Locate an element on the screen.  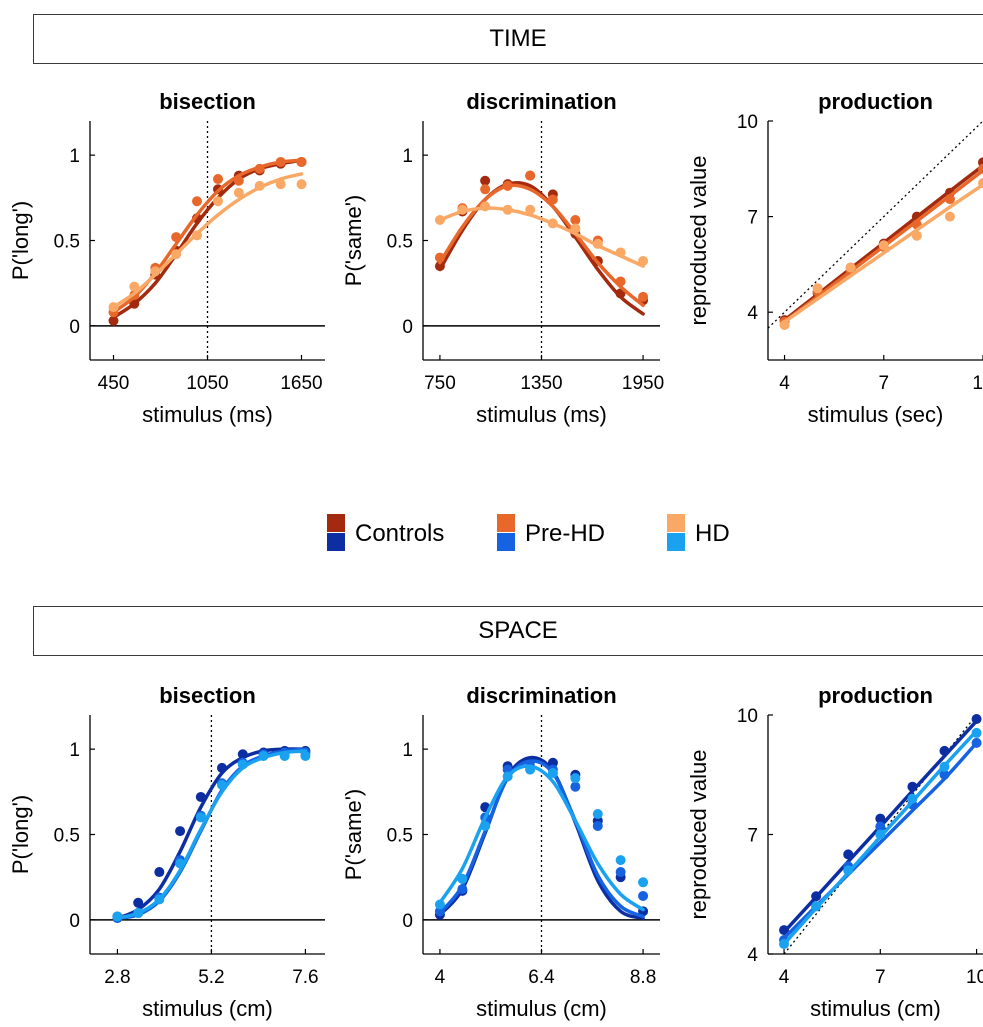
y-tick-label: 1 is located at coordinates (74, 156).